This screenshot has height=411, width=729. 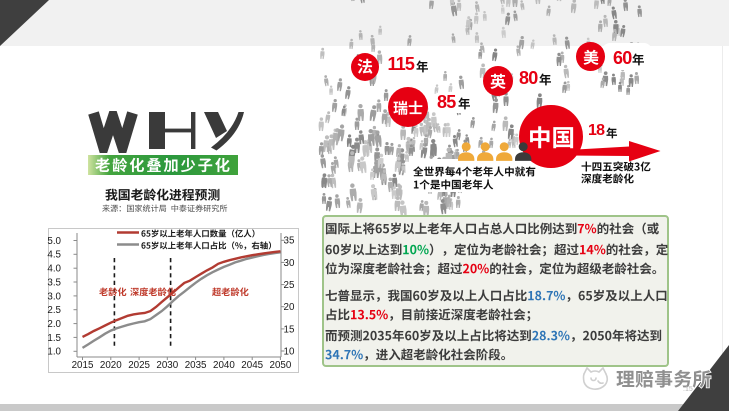 I want to click on svg-text: 2030, so click(x=167, y=365).